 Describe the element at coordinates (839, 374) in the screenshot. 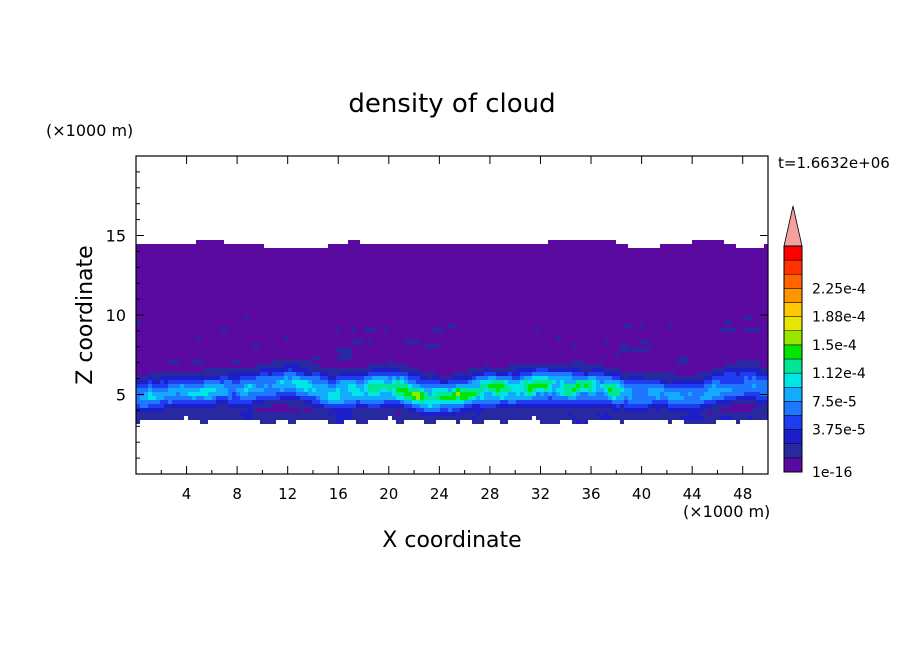

I see `colorbar-label: 1.12e-4` at that location.